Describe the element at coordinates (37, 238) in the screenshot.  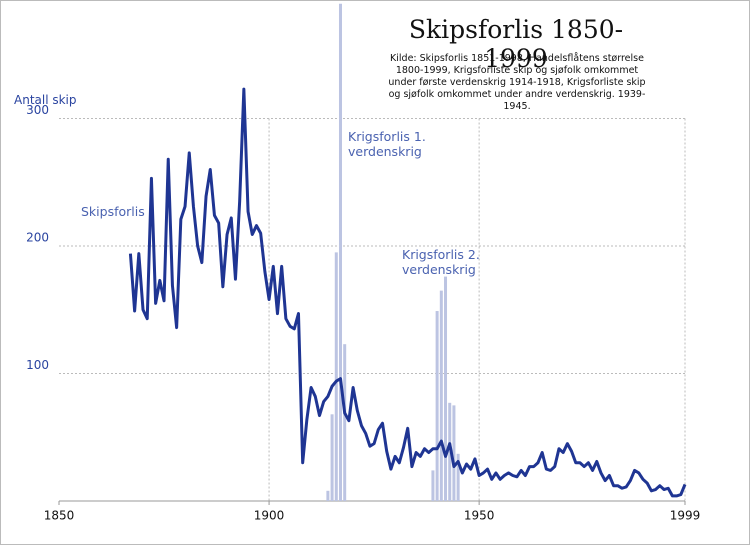
I see `y-tick-label: 200` at that location.